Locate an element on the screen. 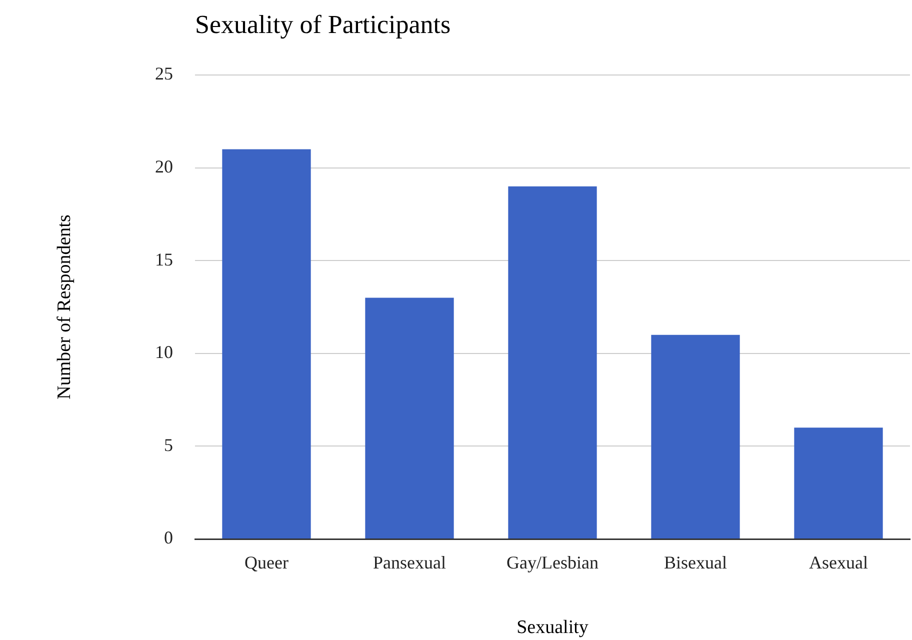  x-tick-label: Queer is located at coordinates (266, 562).